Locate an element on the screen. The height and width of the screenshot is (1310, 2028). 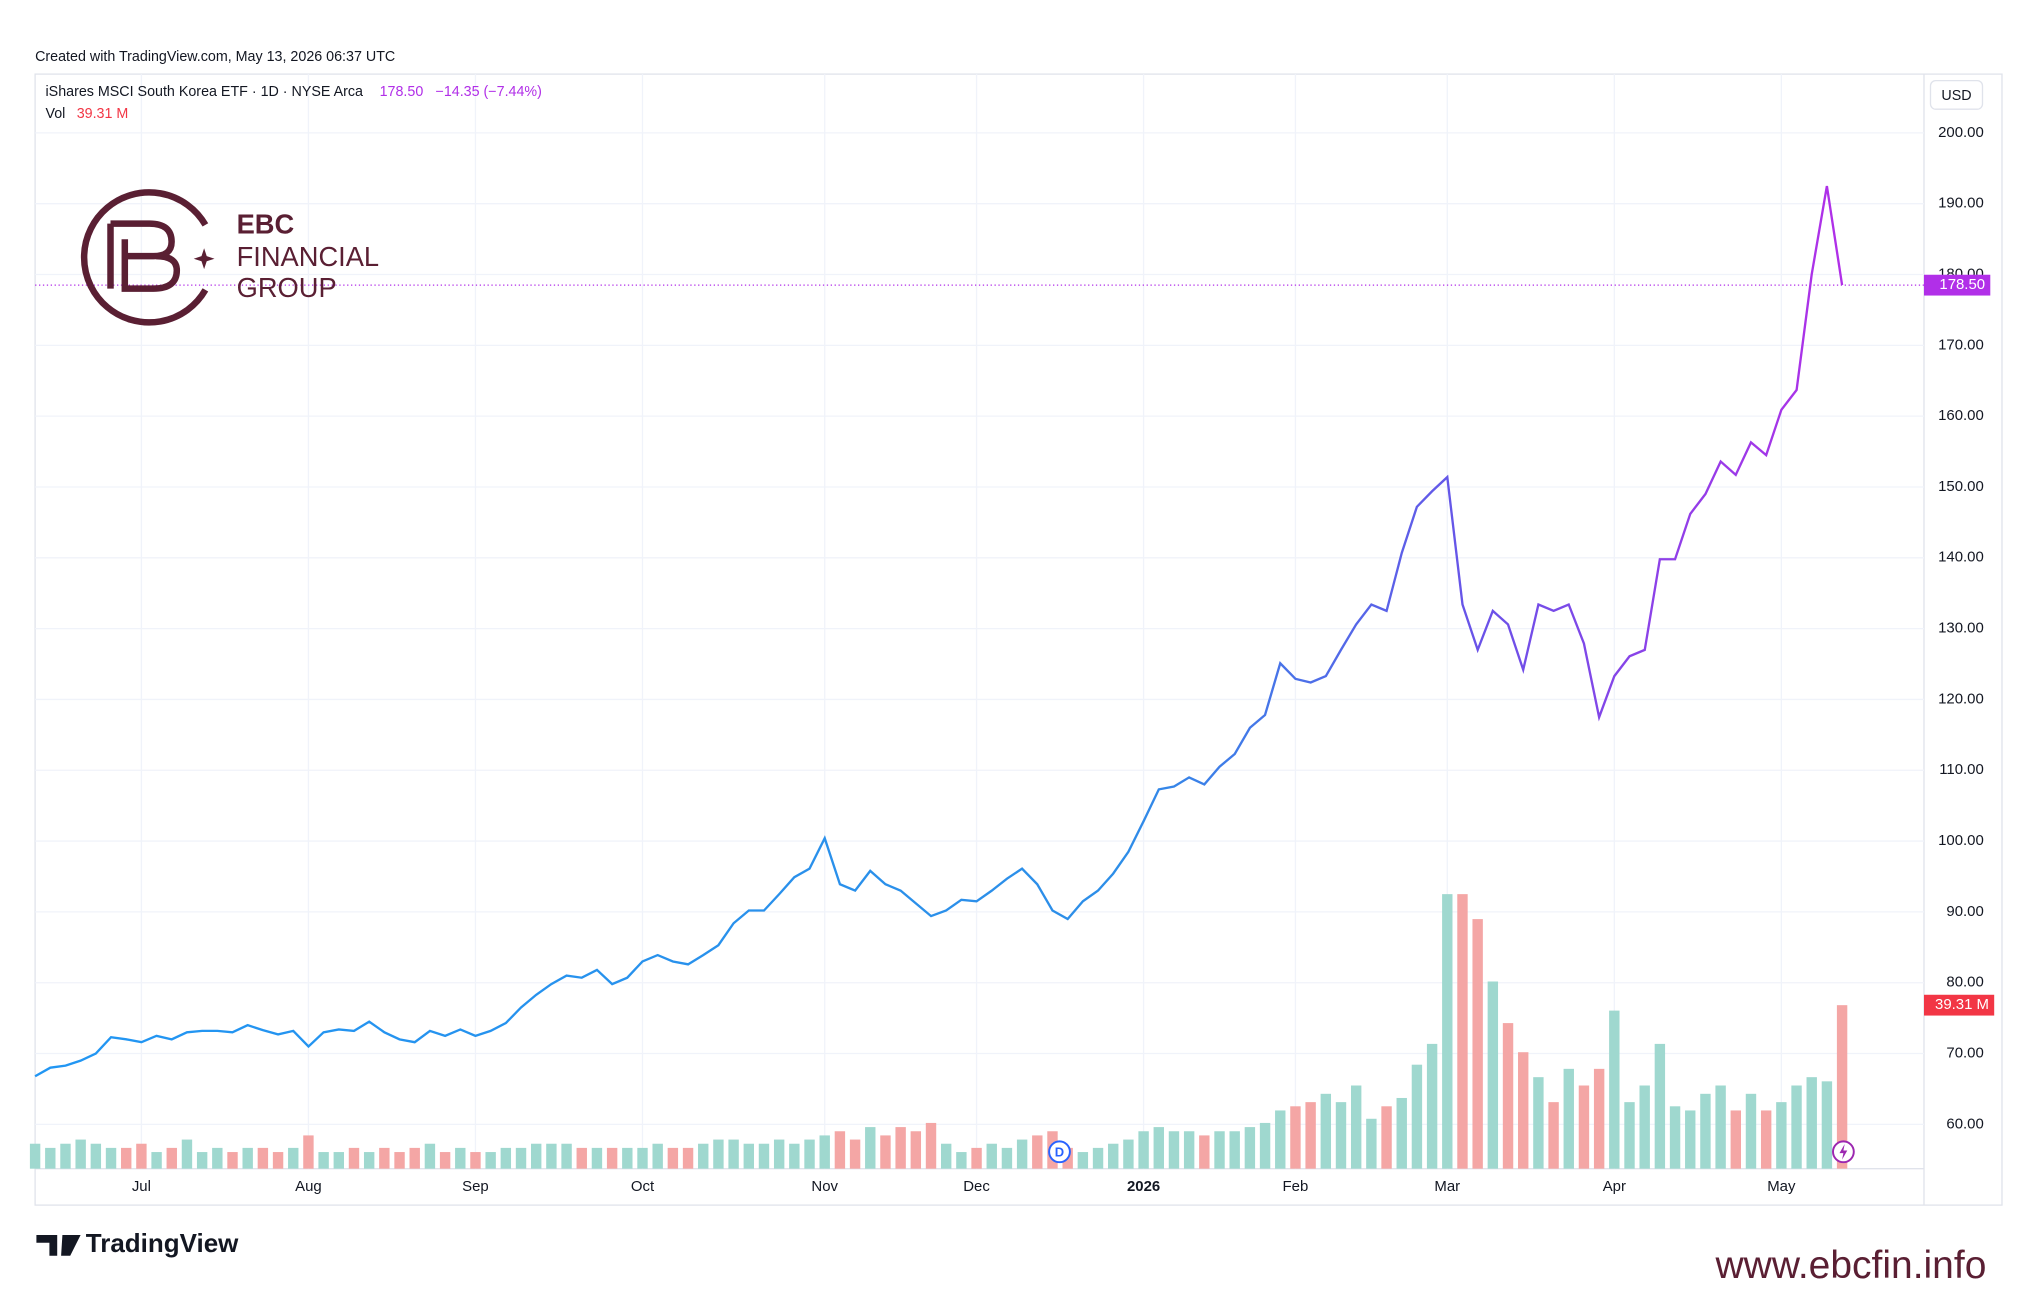
y-tick-label: 200.00 is located at coordinates (1961, 132).